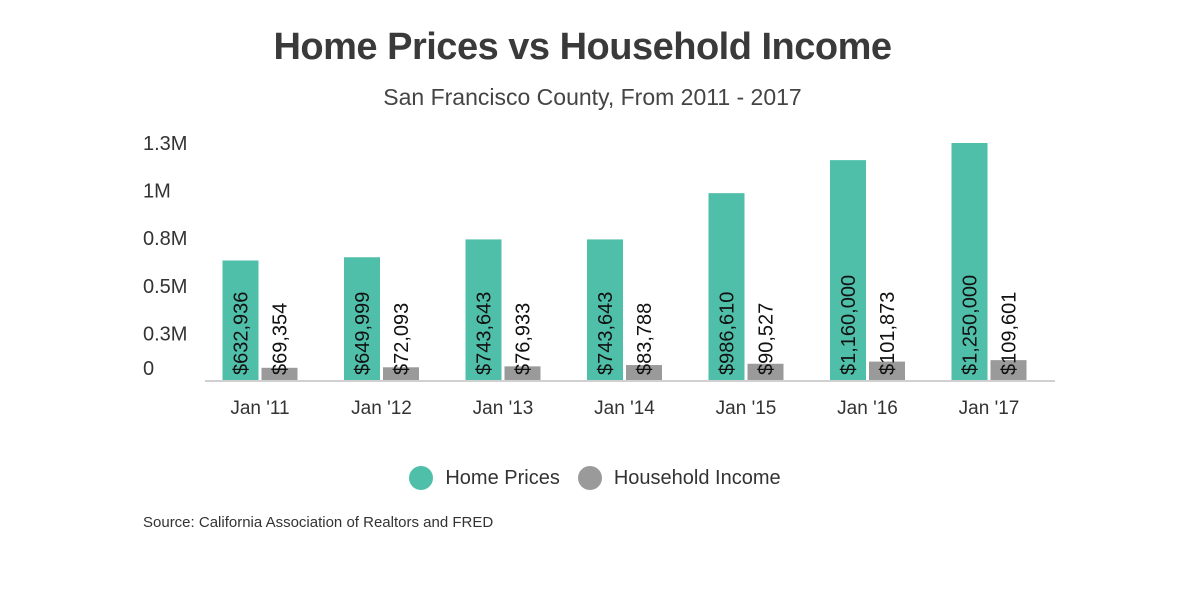 The height and width of the screenshot is (602, 1200). Describe the element at coordinates (645, 339) in the screenshot. I see `data-label-household-income: $83,788` at that location.